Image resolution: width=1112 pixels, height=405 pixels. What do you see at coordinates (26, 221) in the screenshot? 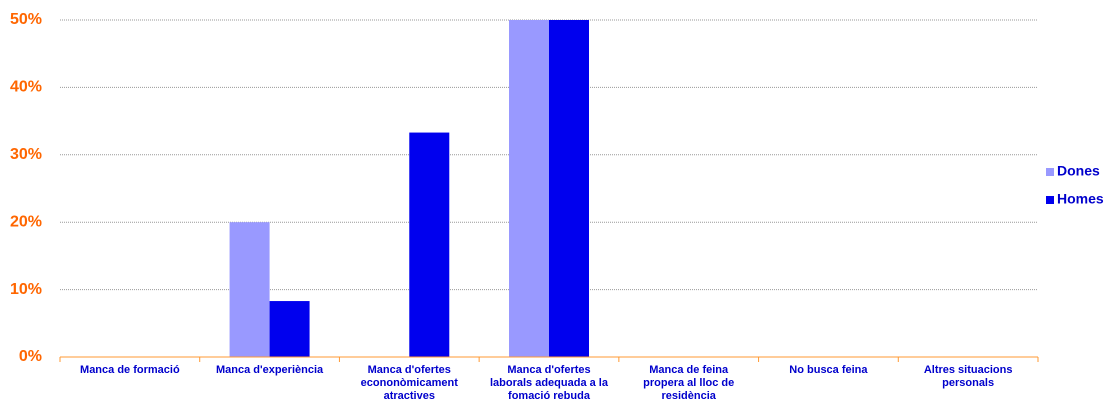
I see `y-tick-label: 20%` at bounding box center [26, 221].